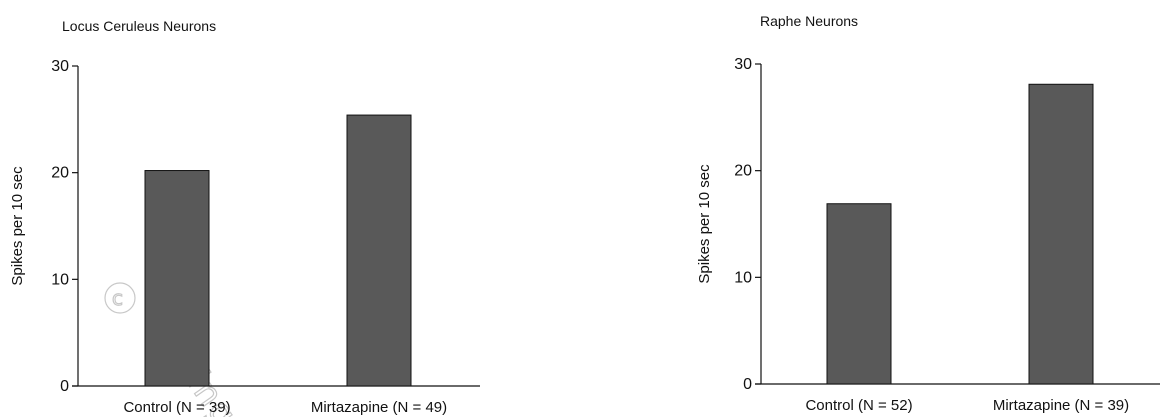 The height and width of the screenshot is (417, 1163). What do you see at coordinates (809, 21) in the screenshot?
I see `chart-title: Raphe Neurons` at bounding box center [809, 21].